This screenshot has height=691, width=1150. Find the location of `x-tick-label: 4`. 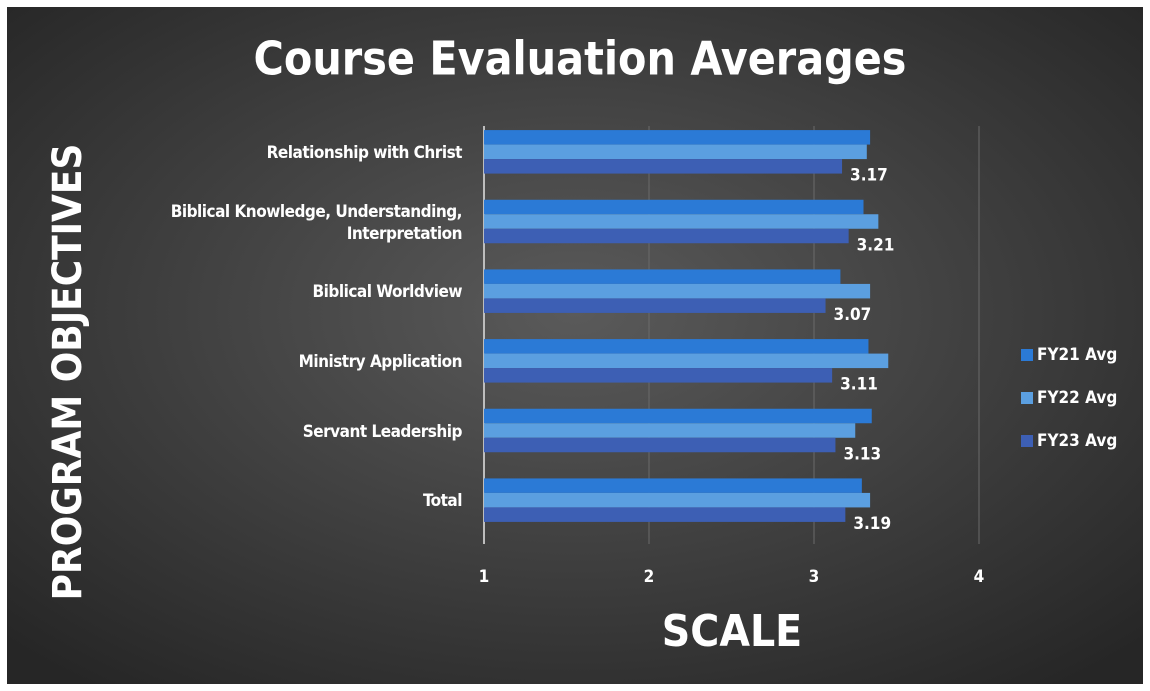

x-tick-label: 4 is located at coordinates (979, 577).